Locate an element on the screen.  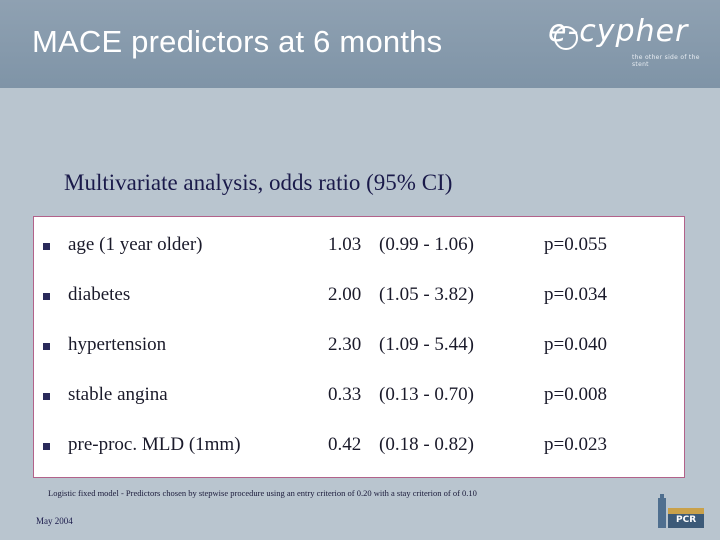
pcr-tower-icon is located at coordinates (681, 511).